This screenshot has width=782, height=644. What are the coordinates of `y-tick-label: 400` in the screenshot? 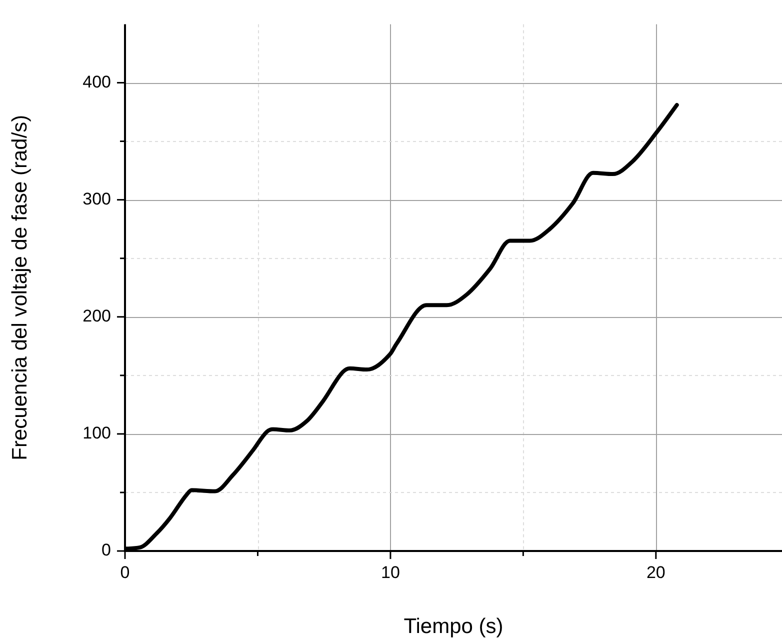 It's located at (96, 82).